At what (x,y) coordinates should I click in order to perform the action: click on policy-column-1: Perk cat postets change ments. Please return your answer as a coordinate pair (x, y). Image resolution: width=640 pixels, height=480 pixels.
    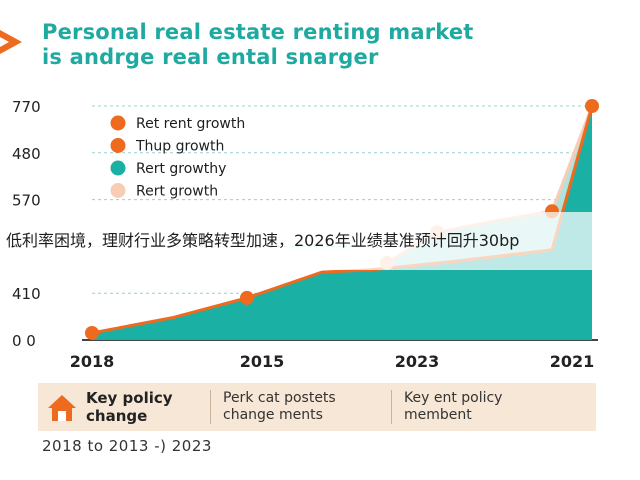
    Looking at the image, I should click on (301, 407).